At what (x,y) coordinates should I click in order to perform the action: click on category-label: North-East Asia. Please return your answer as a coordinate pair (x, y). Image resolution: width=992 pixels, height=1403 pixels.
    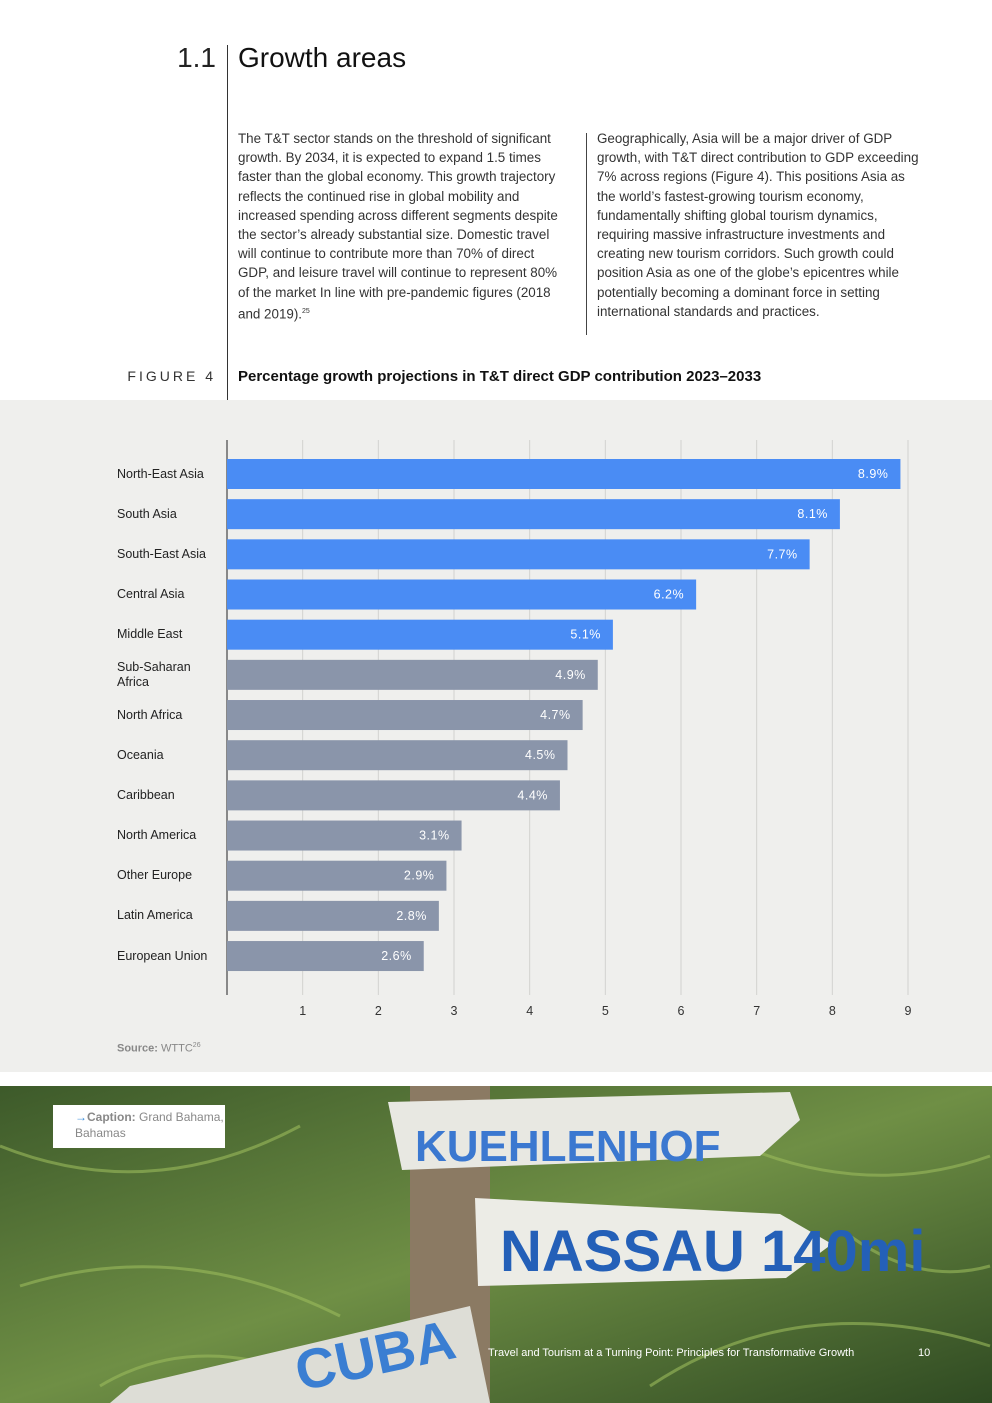
    Looking at the image, I should click on (160, 473).